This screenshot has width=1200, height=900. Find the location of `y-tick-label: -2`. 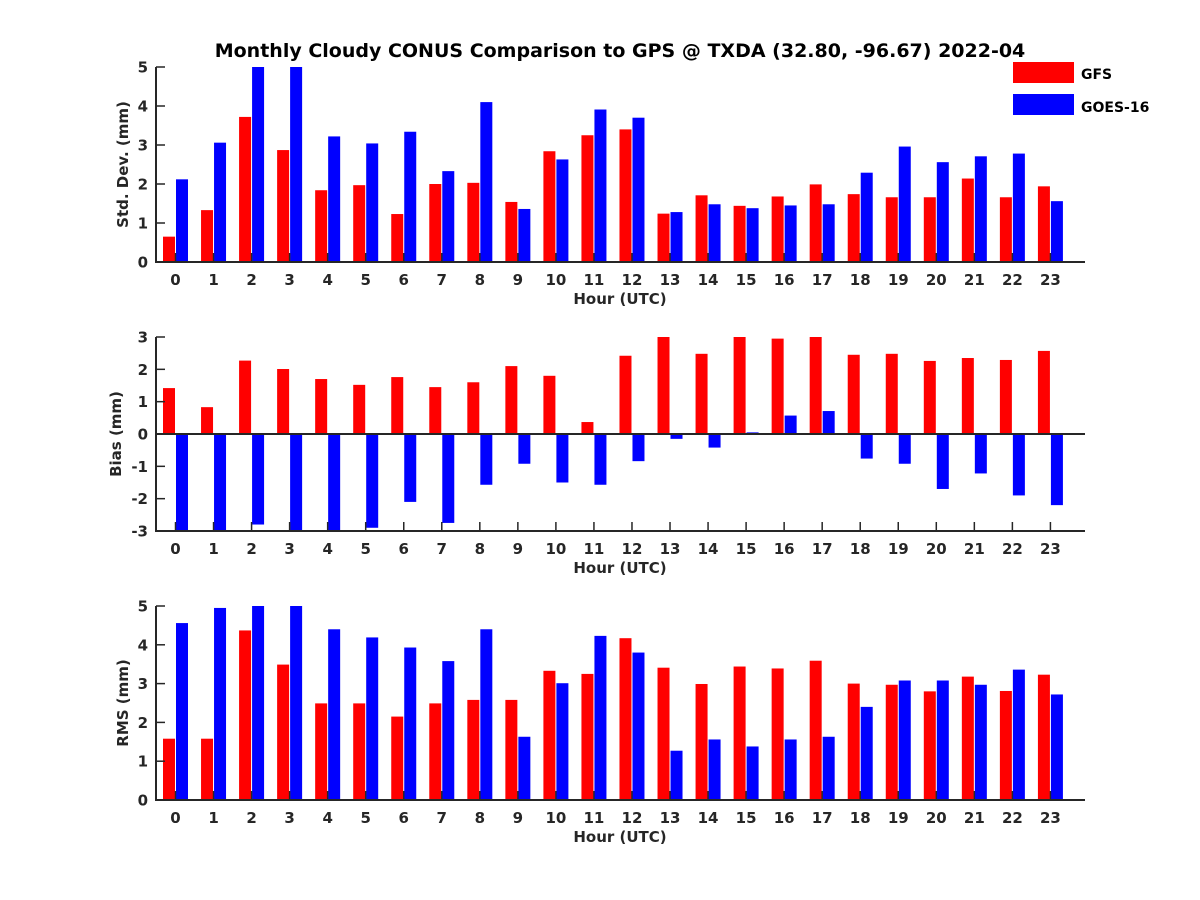

y-tick-label: -2 is located at coordinates (139, 499).